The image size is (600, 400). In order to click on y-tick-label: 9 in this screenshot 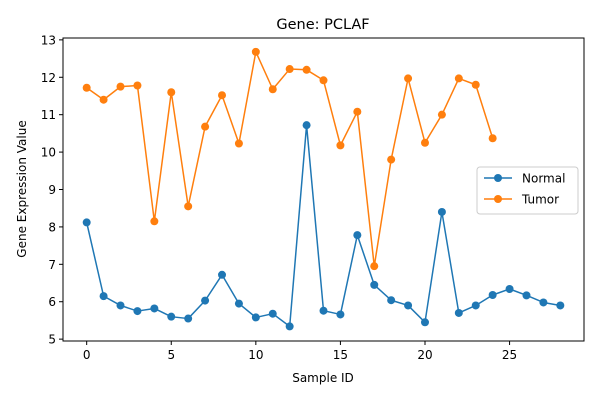, I will do `click(52, 190)`.